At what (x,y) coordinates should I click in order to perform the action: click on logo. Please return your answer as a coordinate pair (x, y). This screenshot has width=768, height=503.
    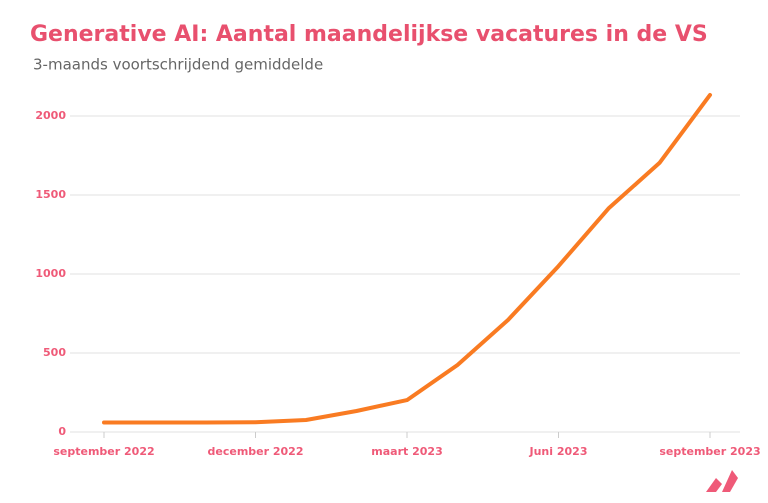
    Looking at the image, I should click on (722, 481).